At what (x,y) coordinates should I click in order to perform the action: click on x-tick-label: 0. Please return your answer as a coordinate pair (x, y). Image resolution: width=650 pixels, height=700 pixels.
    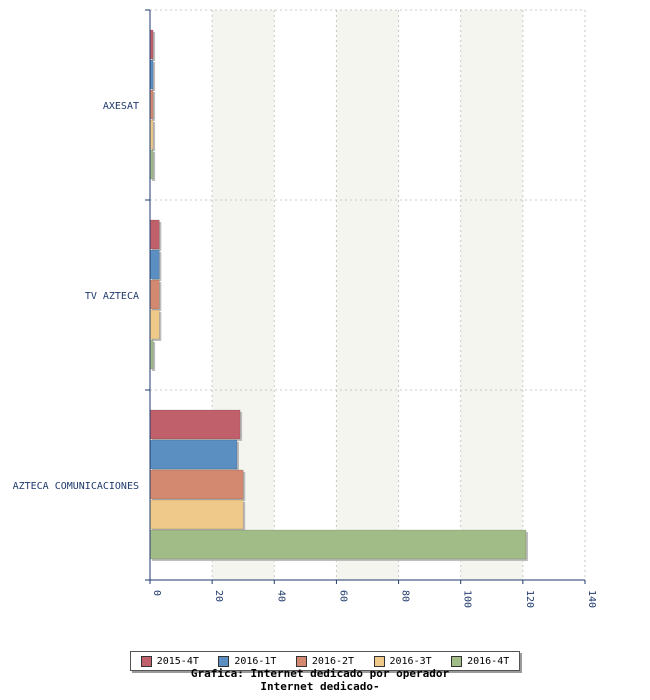
    Looking at the image, I should click on (156, 593).